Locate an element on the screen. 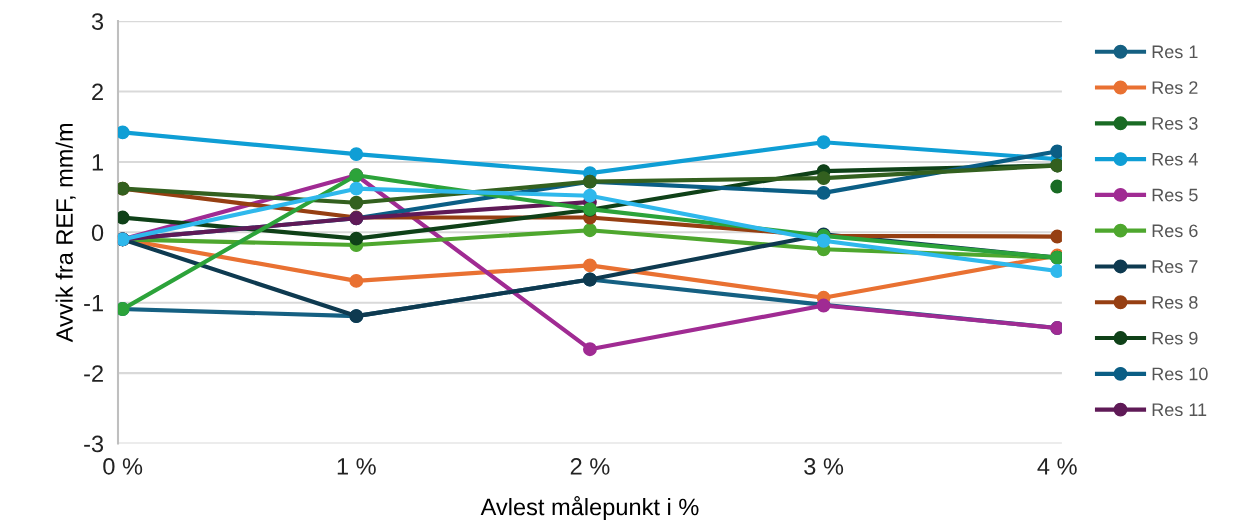 The height and width of the screenshot is (528, 1242). legend-label: Res 5 is located at coordinates (1175, 195).